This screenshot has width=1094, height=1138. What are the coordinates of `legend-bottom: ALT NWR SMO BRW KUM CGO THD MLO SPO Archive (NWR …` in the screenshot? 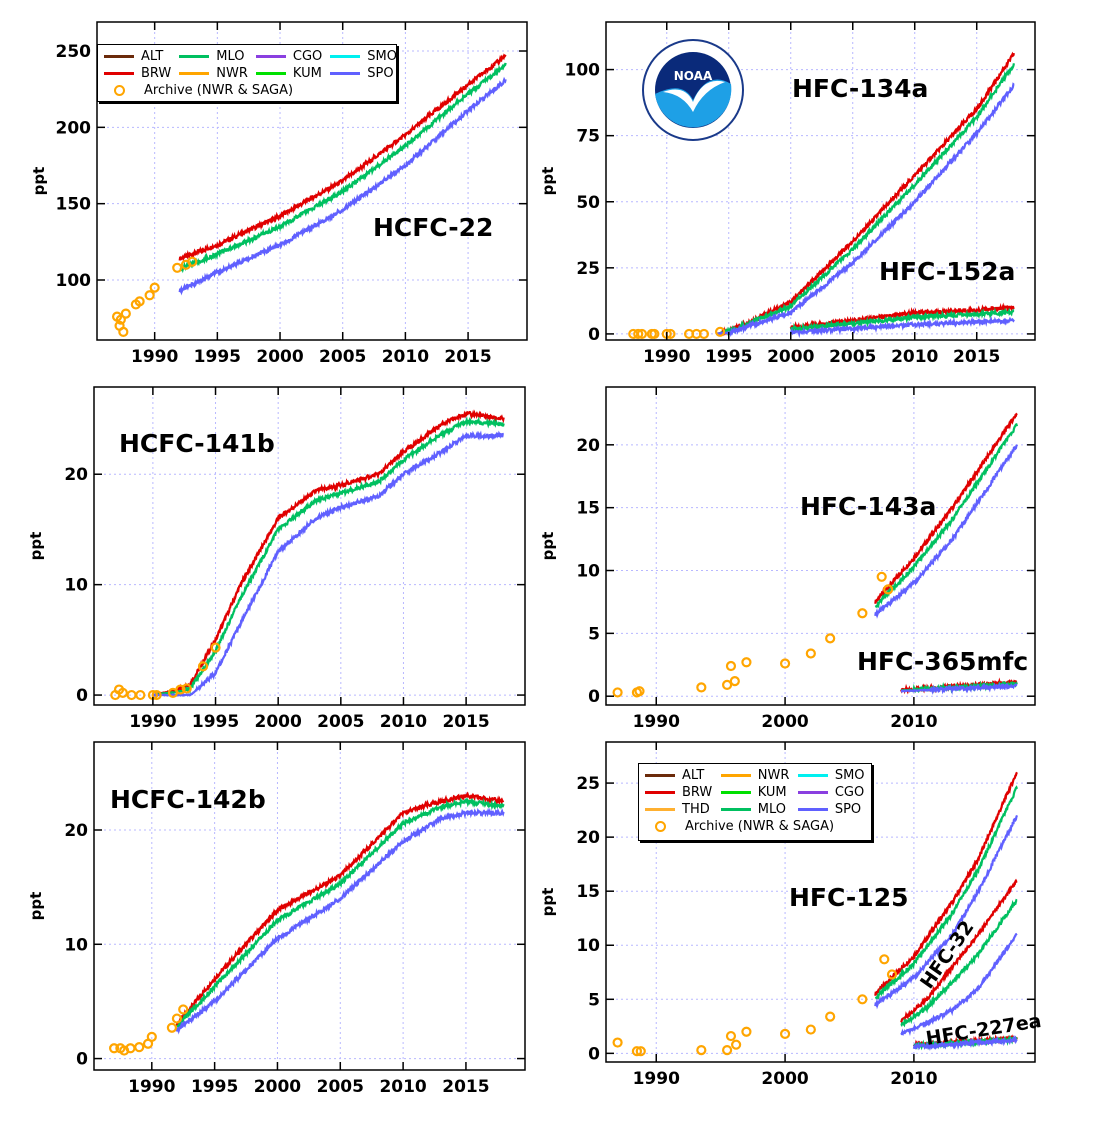 It's located at (755, 802).